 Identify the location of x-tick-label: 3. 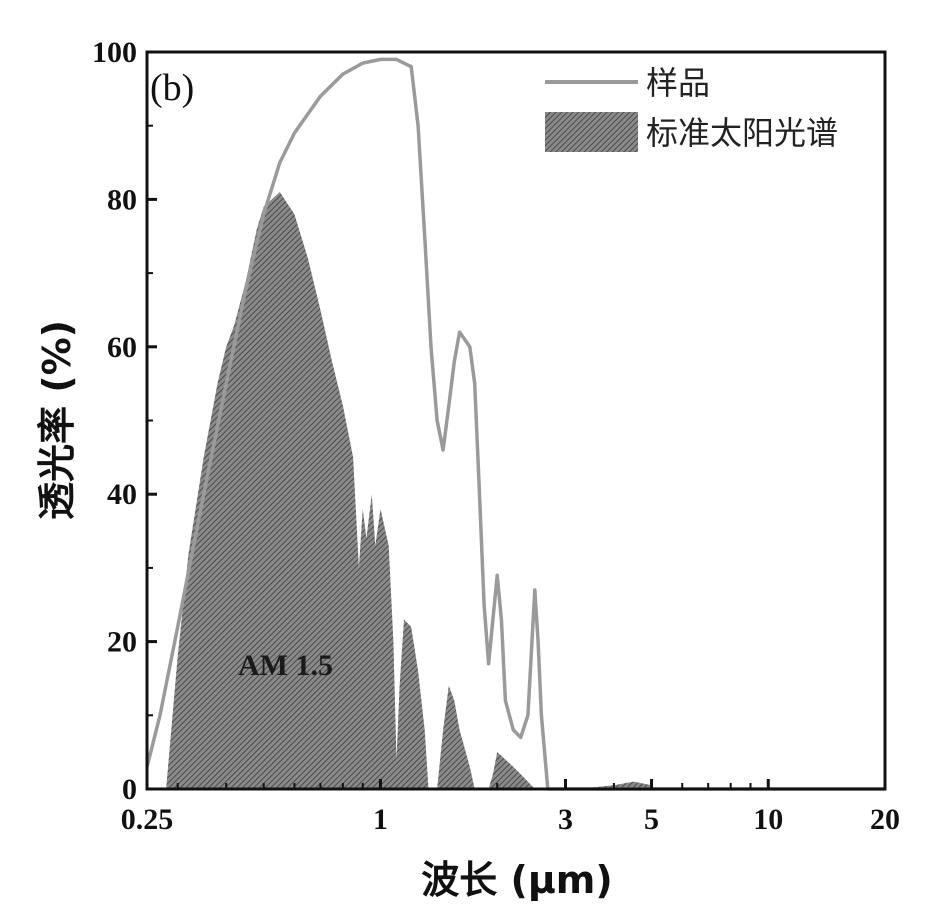
(565, 819).